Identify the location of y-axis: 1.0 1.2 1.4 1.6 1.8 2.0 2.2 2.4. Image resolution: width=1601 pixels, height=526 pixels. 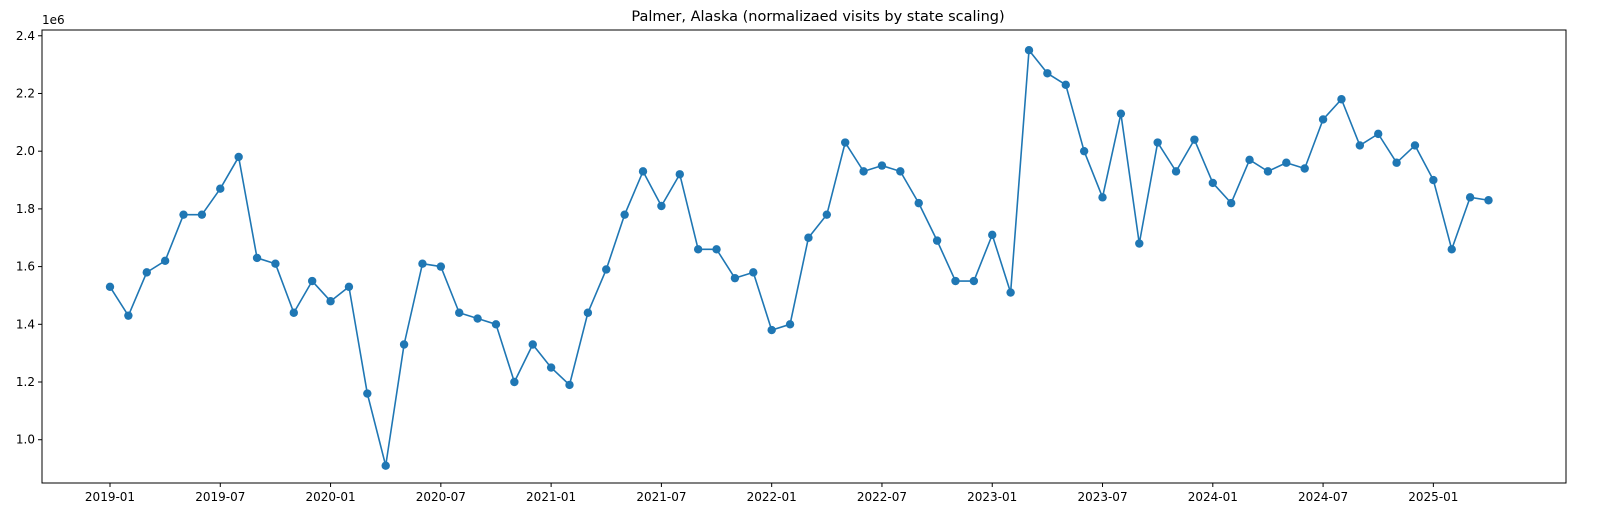
(29, 238).